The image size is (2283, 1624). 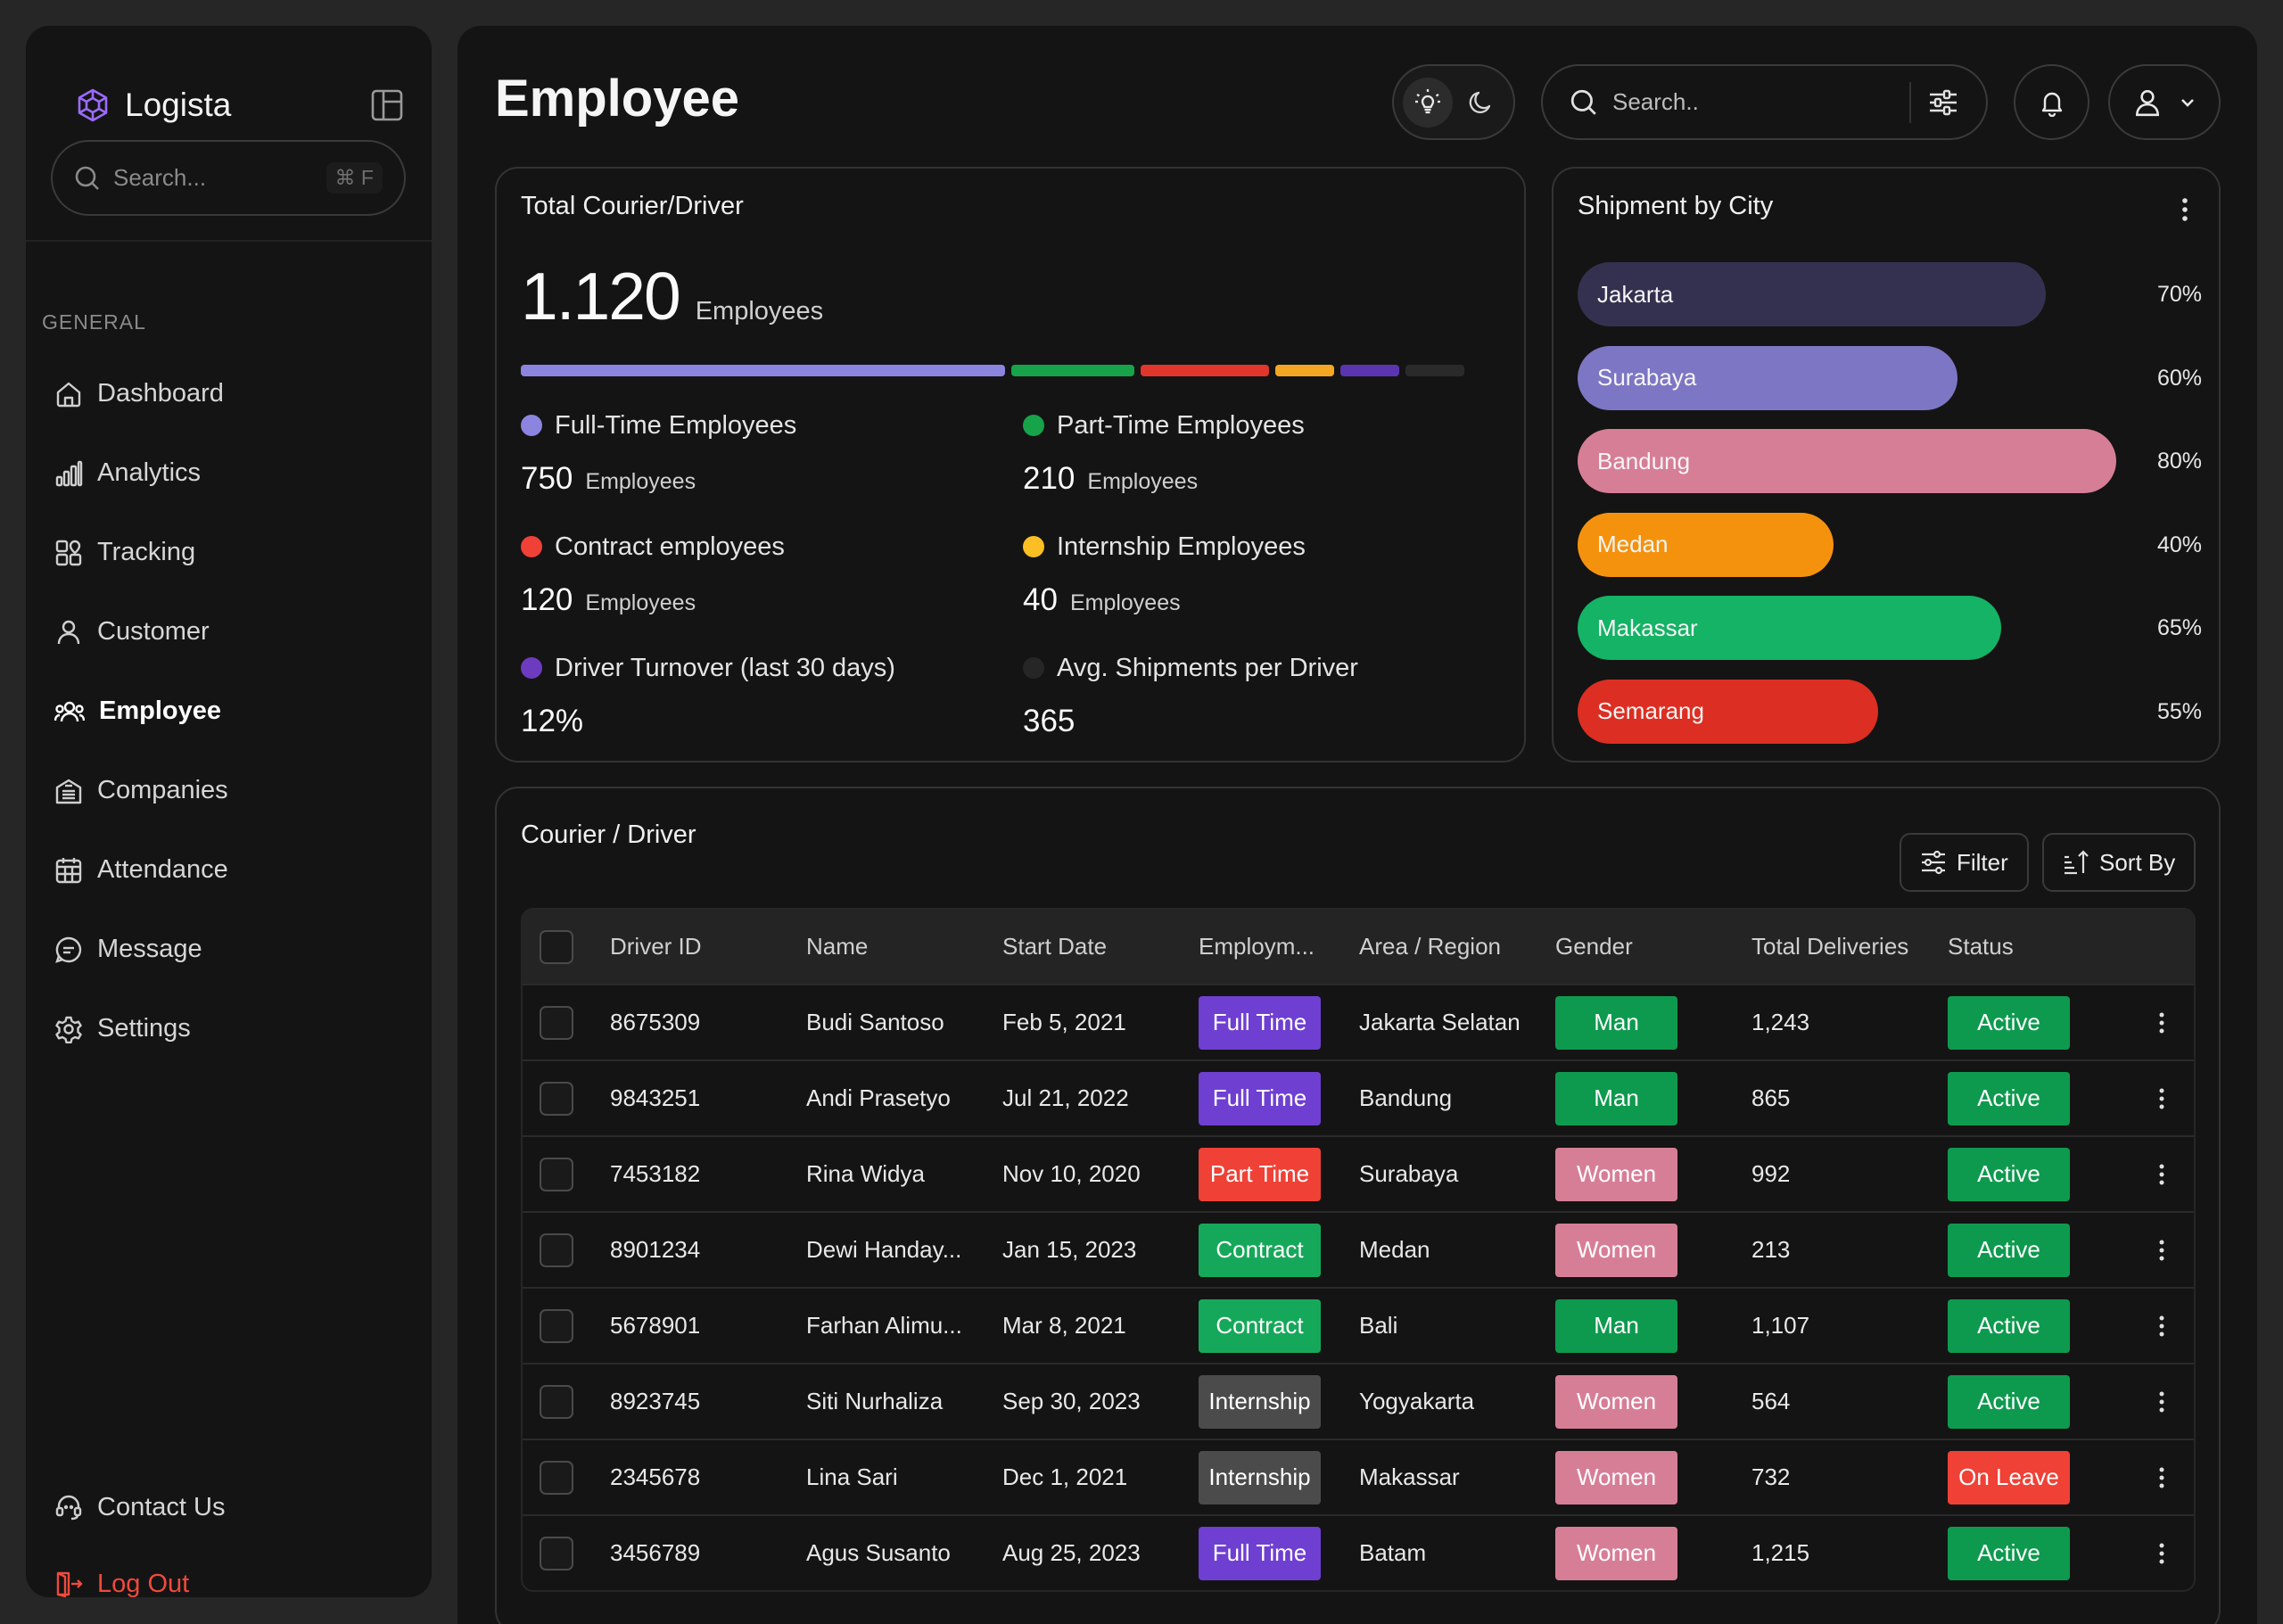 What do you see at coordinates (1910, 102) in the screenshot?
I see `search-separator` at bounding box center [1910, 102].